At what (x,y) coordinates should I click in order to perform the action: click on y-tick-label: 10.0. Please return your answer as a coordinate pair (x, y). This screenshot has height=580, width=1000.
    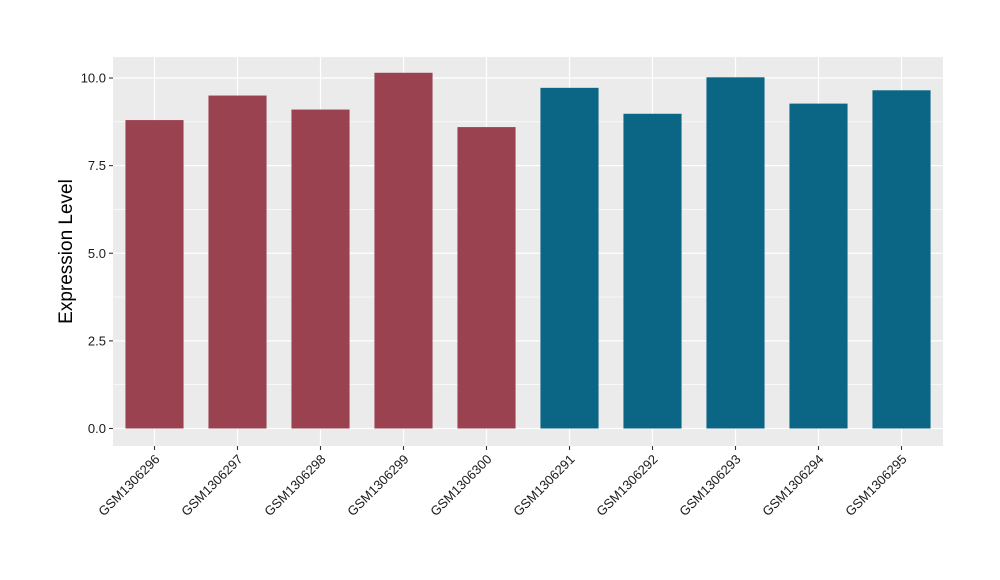
    Looking at the image, I should click on (93, 78).